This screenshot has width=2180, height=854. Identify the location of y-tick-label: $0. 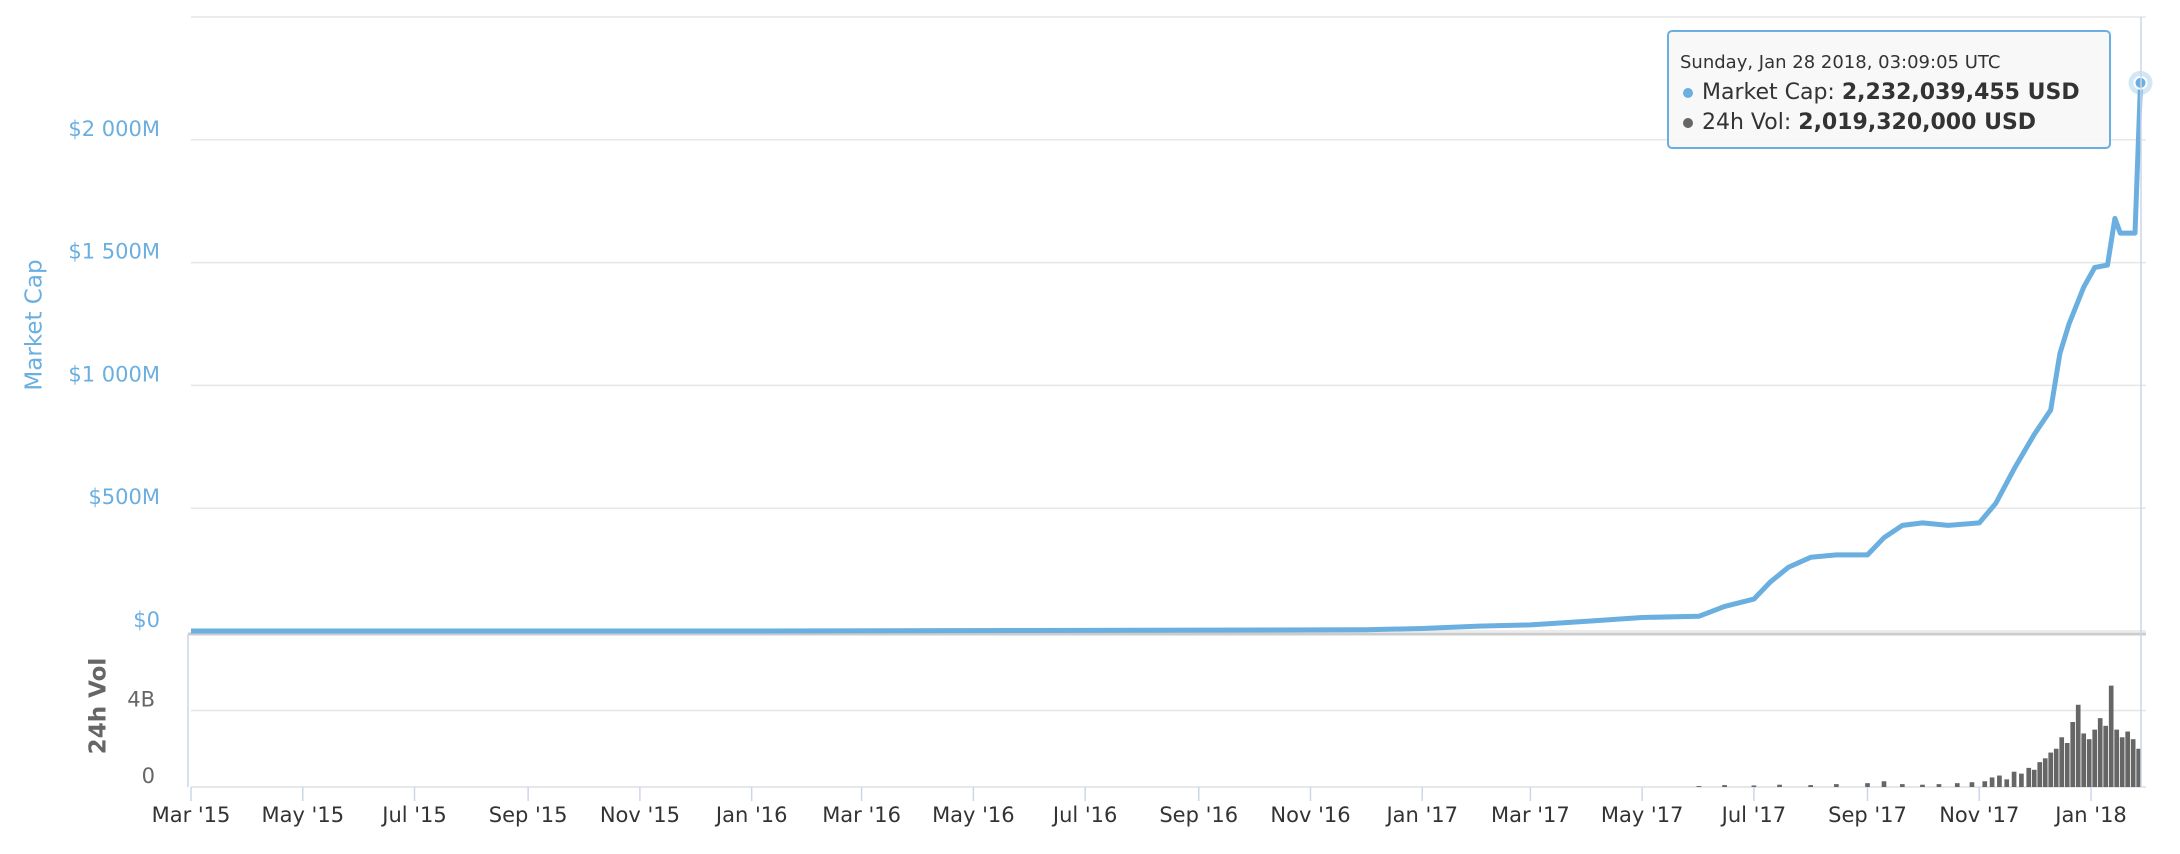
(146, 620).